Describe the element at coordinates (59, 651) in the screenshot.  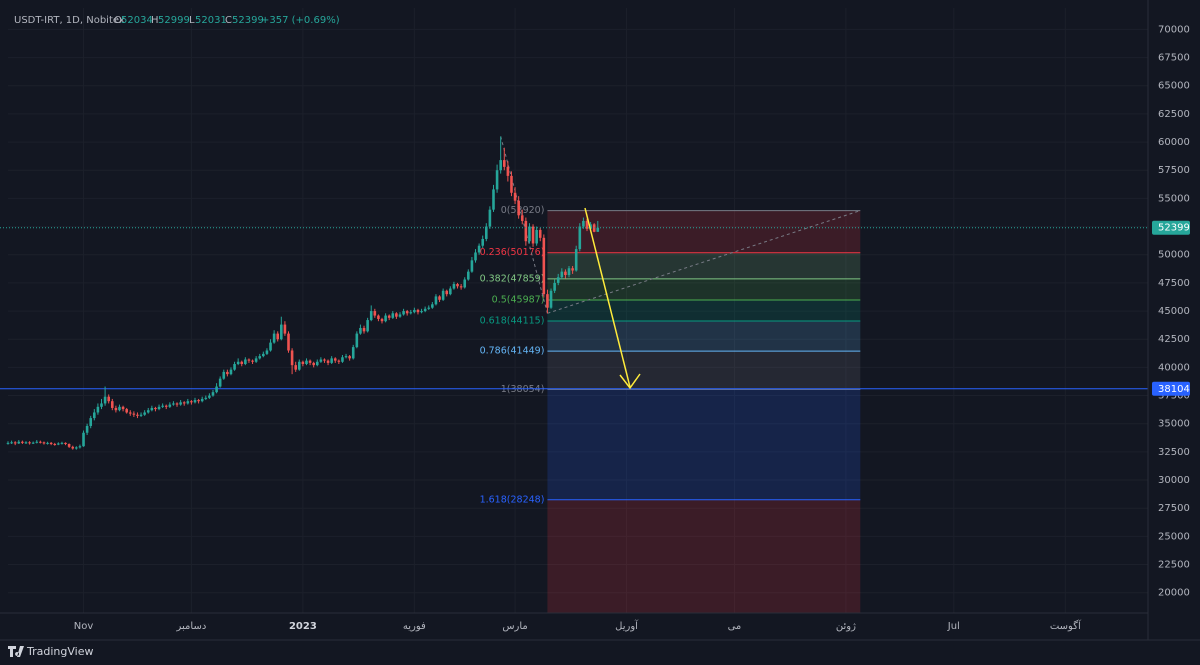
I see `brand-name: TradingView` at that location.